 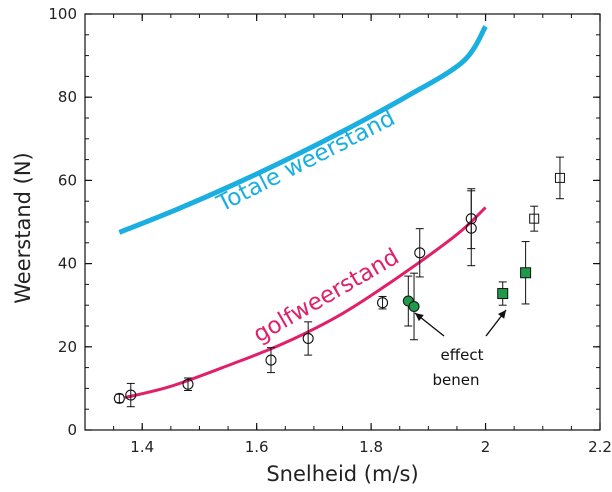 What do you see at coordinates (600, 447) in the screenshot?
I see `x-tick-label: 2.2` at bounding box center [600, 447].